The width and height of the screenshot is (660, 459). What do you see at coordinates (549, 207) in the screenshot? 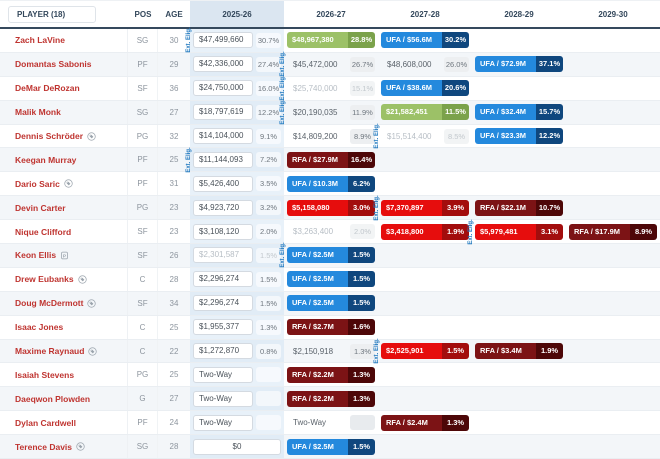
I see `pill-pct: 10.7%` at bounding box center [549, 207].